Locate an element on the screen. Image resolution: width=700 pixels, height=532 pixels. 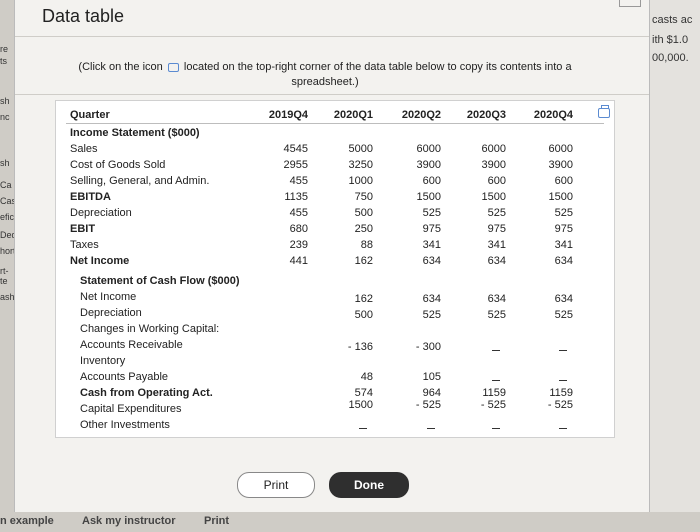
column-header: 2020Q2 is located at coordinates (421, 115).